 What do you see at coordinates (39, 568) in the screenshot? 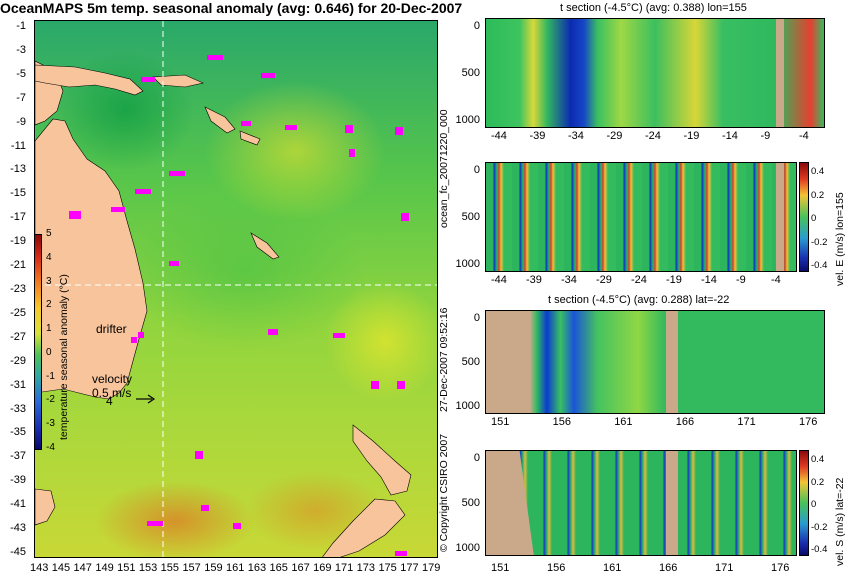
I see `map-lon-tick: 143` at bounding box center [39, 568].